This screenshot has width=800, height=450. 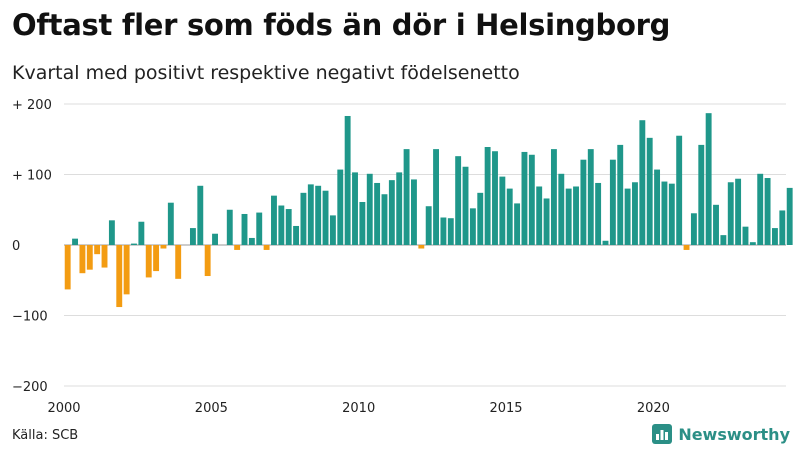 What do you see at coordinates (734, 434) in the screenshot?
I see `brand-name: Newsworthy` at bounding box center [734, 434].